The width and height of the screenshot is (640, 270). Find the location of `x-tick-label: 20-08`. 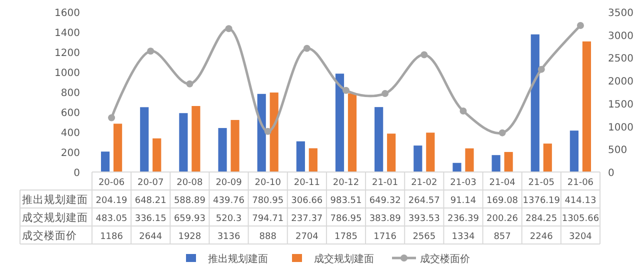

x-tick-label: 20-08 is located at coordinates (190, 183).